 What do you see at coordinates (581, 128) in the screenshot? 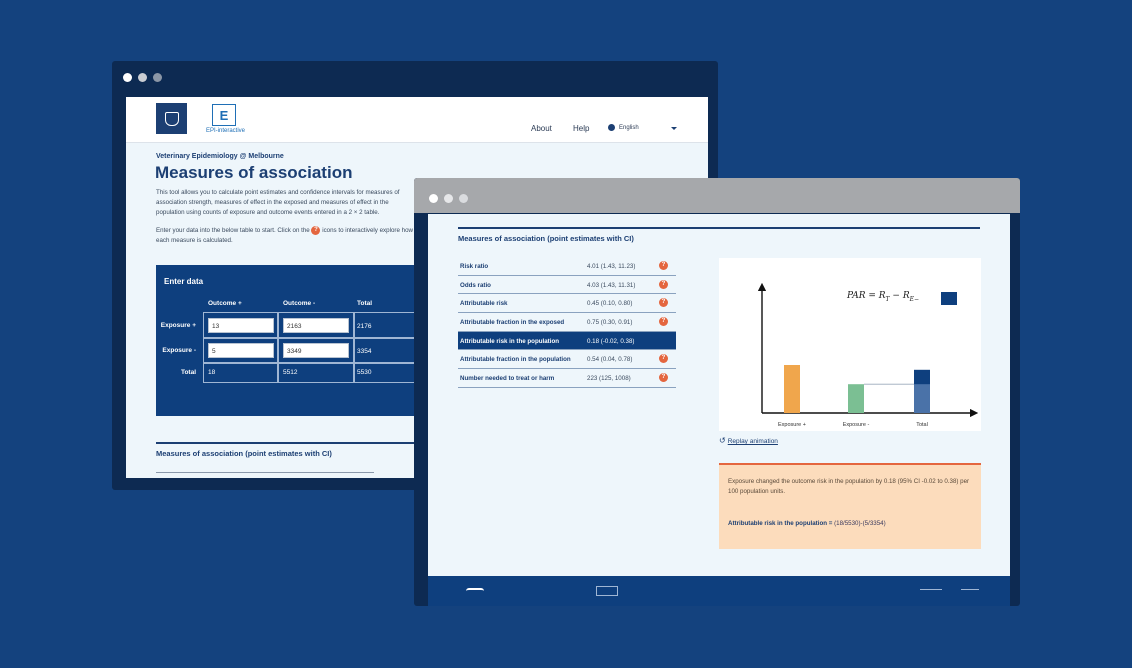
I see `nav-help: Help` at bounding box center [581, 128].